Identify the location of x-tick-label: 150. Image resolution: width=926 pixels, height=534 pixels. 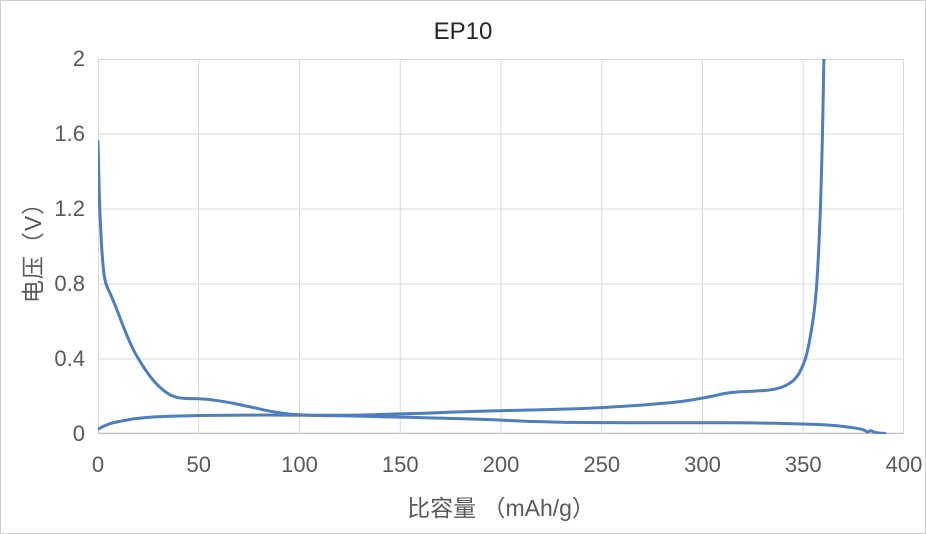
(400, 464).